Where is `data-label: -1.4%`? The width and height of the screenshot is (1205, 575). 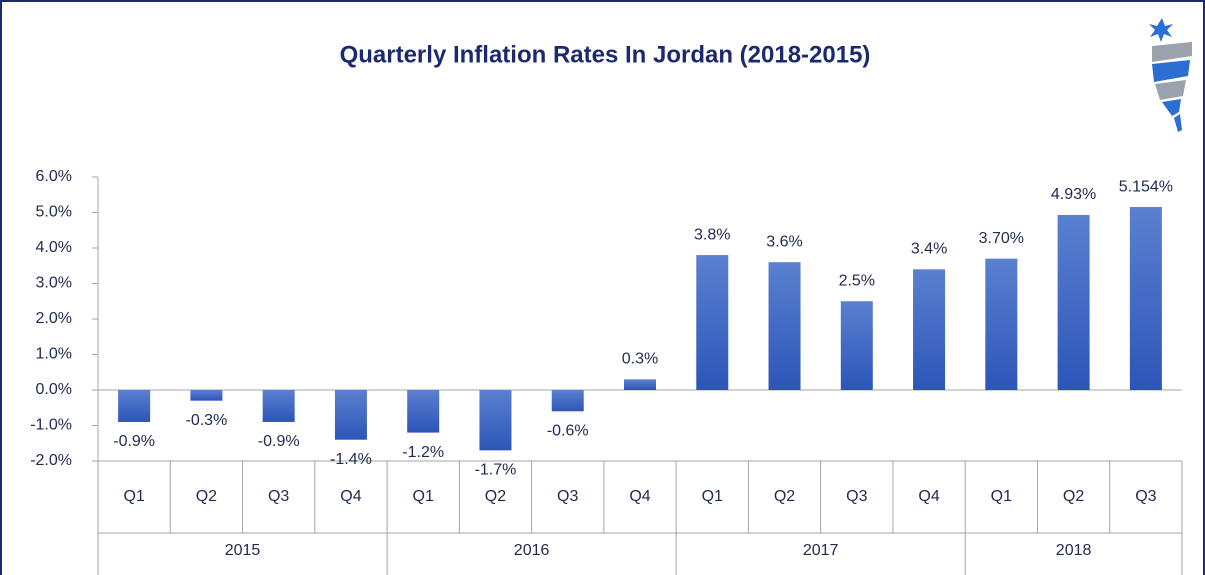
data-label: -1.4% is located at coordinates (351, 459).